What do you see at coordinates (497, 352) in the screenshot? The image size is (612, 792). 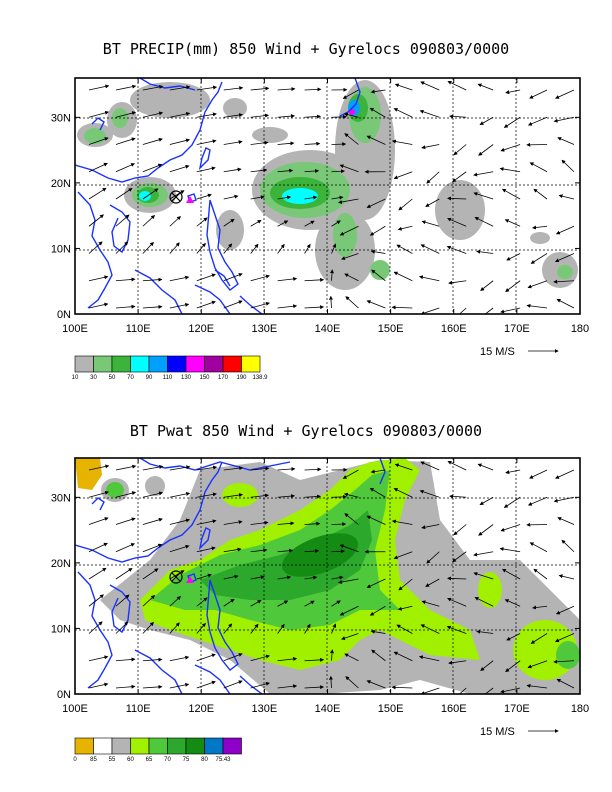 I see `panel1-ref-label: 15 M/S` at bounding box center [497, 352].